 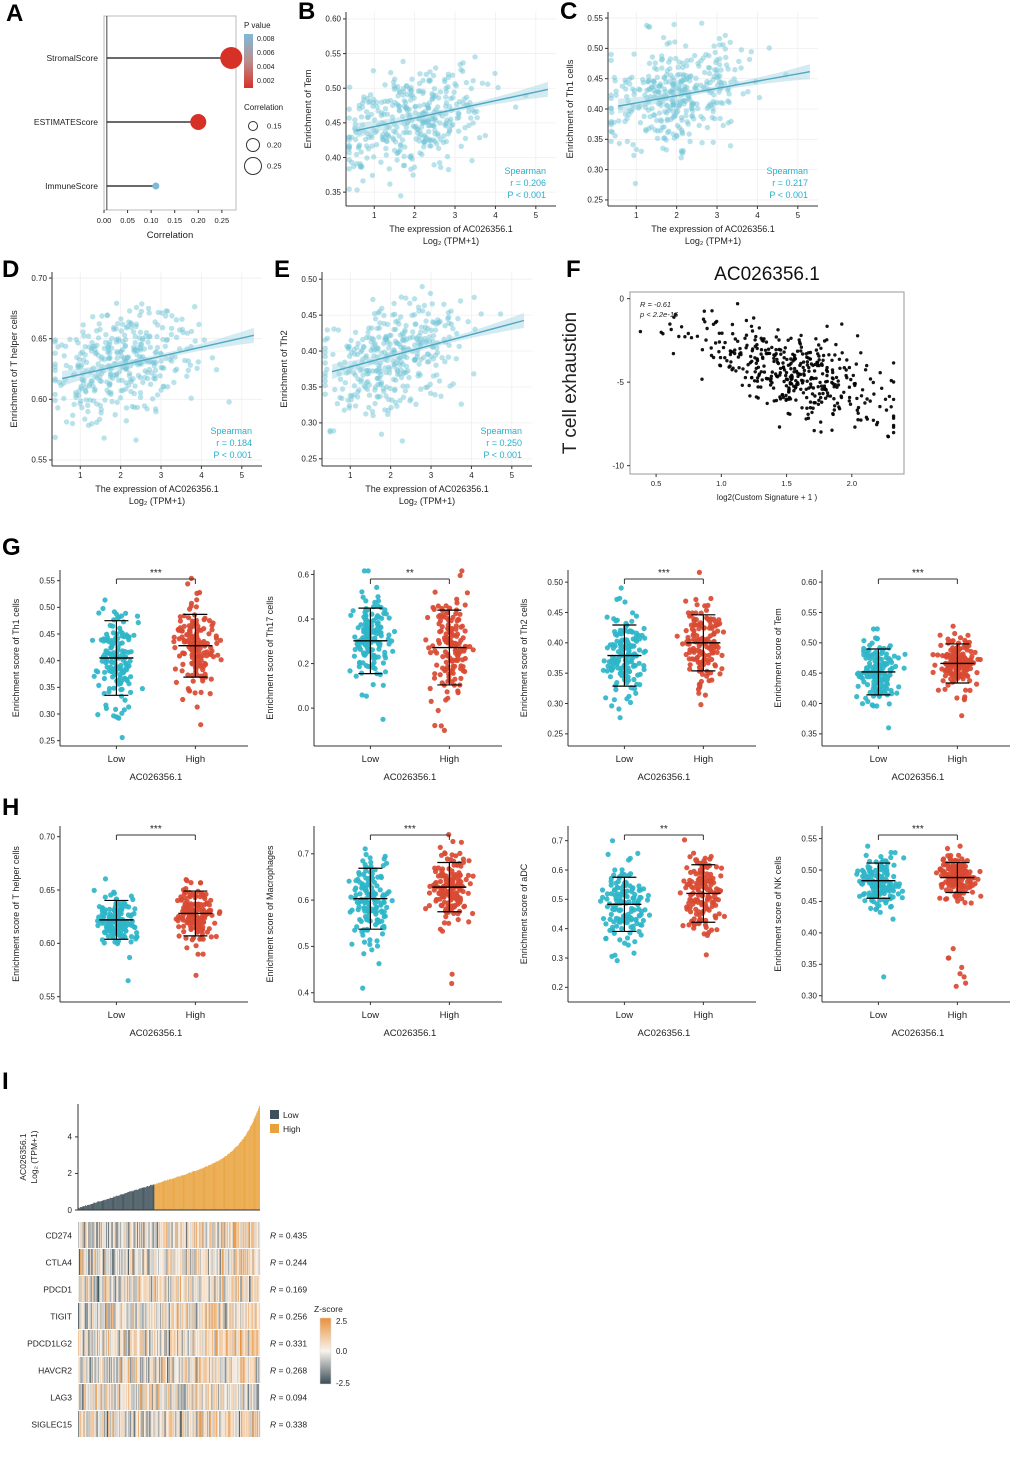 I want to click on svg-text: 0.3, so click(x=558, y=958).